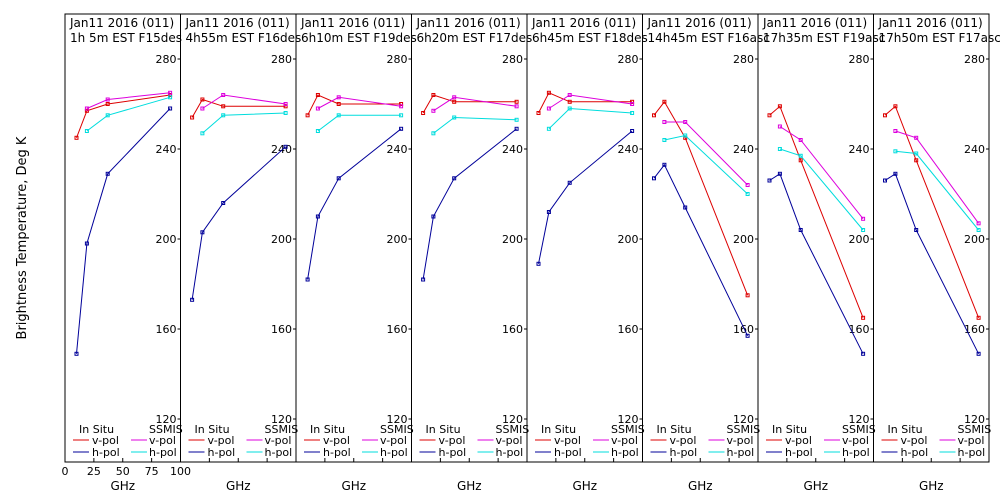 Image resolution: width=1000 pixels, height=500 pixels. Describe the element at coordinates (166, 149) in the screenshot. I see `y-tick-label: 240` at that location.